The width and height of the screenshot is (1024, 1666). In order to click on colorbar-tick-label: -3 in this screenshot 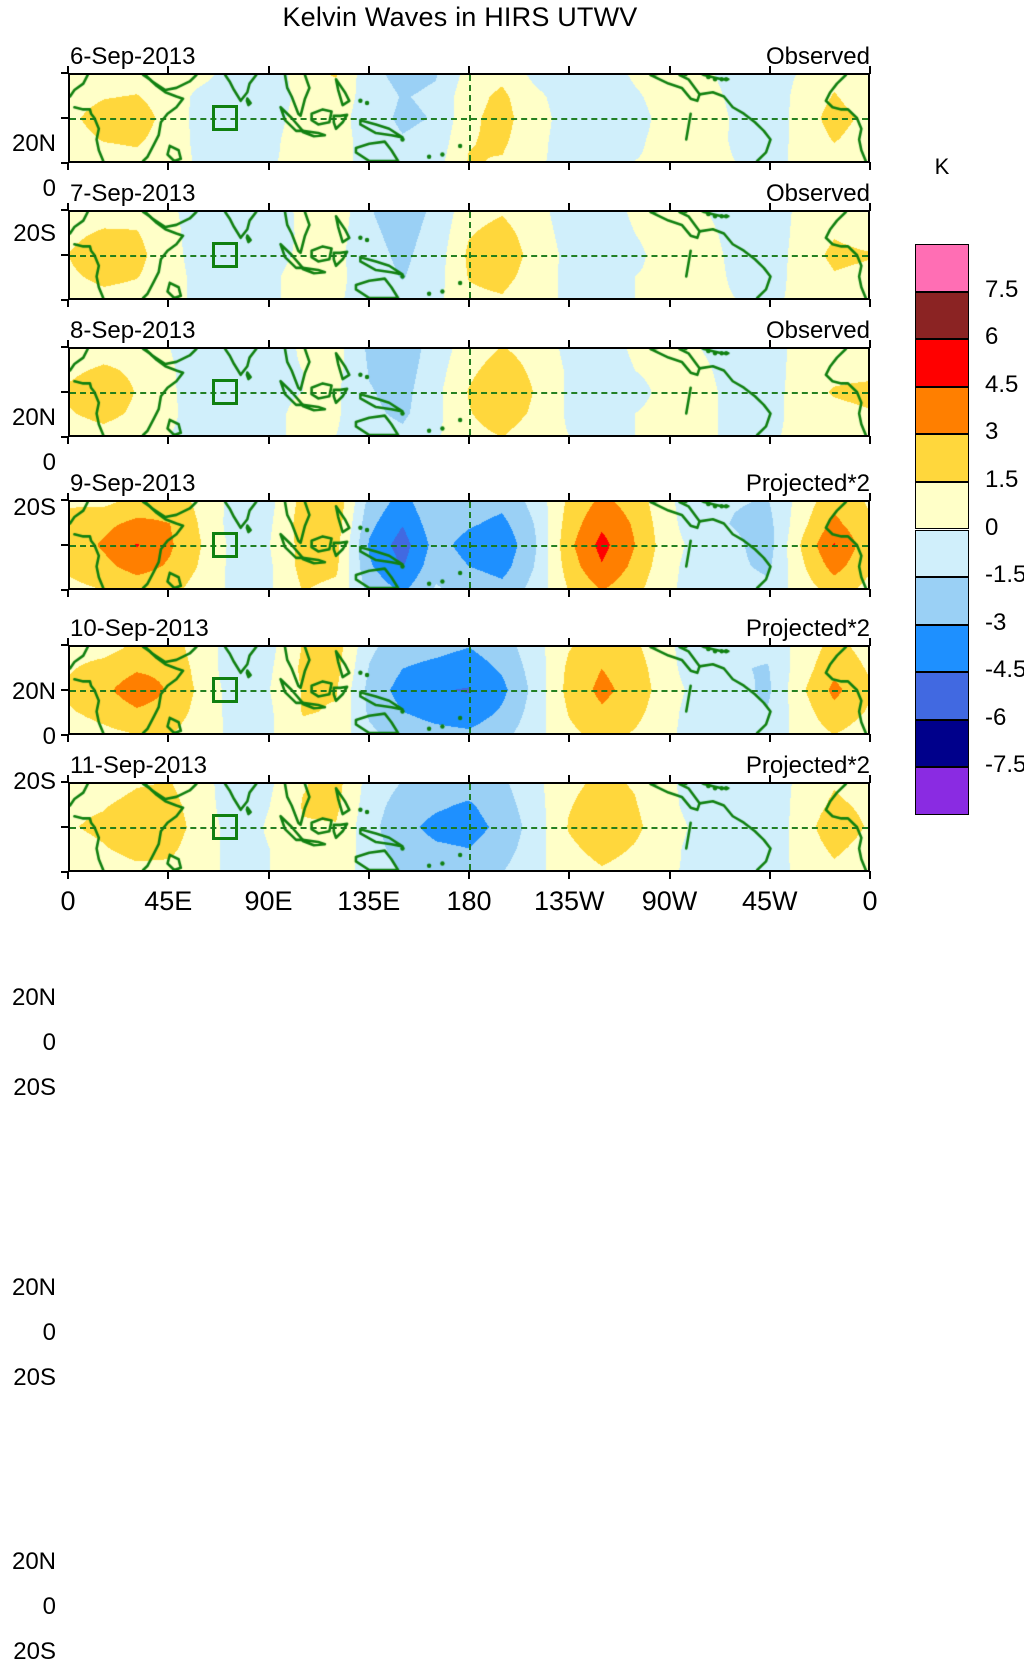, I will do `click(996, 622)`.